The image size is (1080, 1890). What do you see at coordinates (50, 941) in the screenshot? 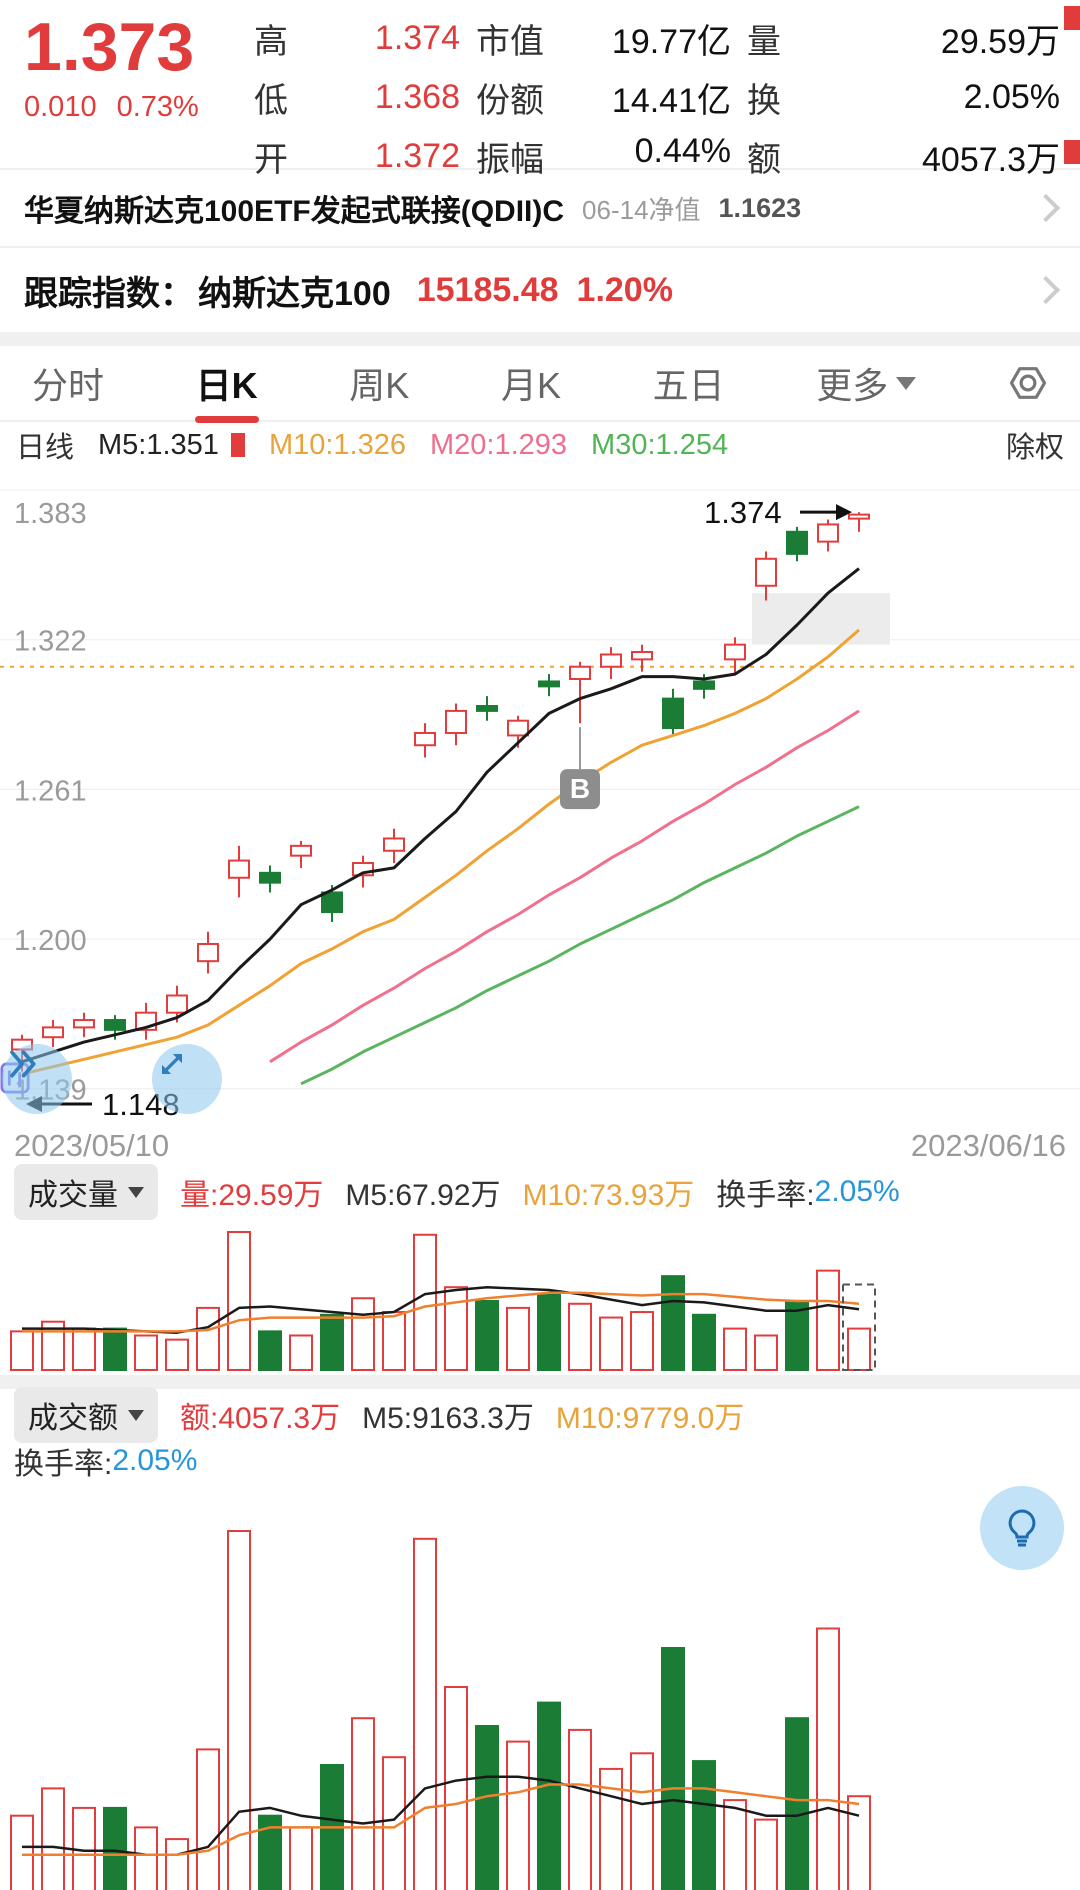
I see `svg-text: 1.200` at bounding box center [50, 941].